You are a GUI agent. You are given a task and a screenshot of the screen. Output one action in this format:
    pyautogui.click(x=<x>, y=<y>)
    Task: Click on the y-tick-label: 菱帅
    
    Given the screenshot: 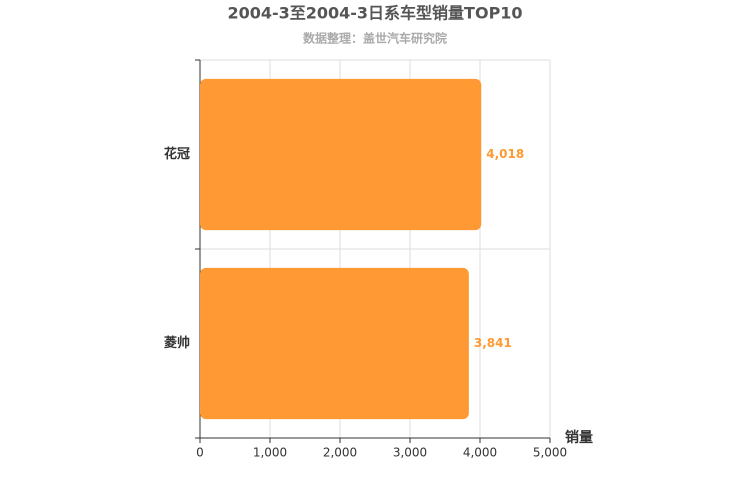 What is the action you would take?
    pyautogui.click(x=177, y=343)
    